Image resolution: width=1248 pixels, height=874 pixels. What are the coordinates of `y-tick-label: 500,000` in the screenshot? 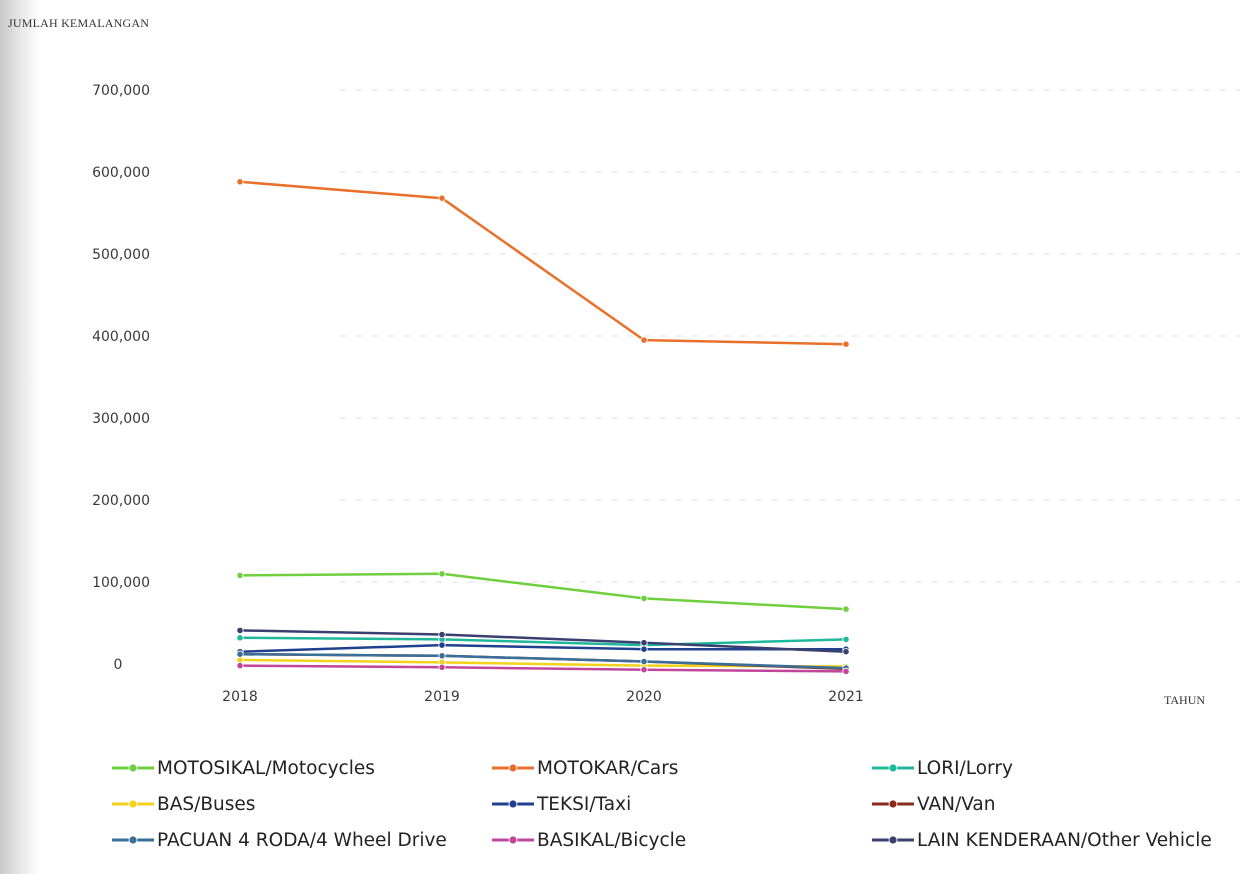 It's located at (121, 255).